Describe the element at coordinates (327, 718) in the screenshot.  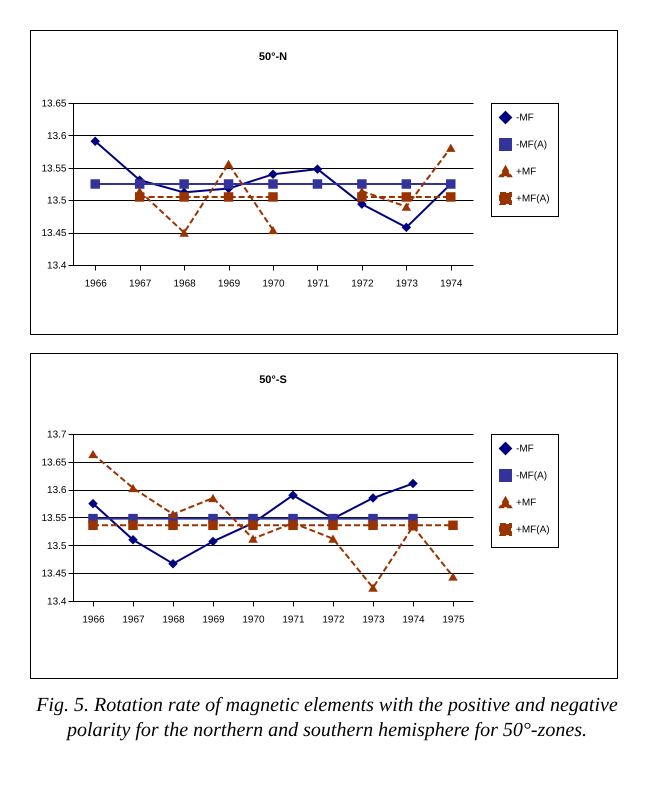
I see `caption: Fig. 5. Rotation rate of magnetic elements with the positive and negative polarity for the northern and southern hemisphere for 50°-zones.` at that location.